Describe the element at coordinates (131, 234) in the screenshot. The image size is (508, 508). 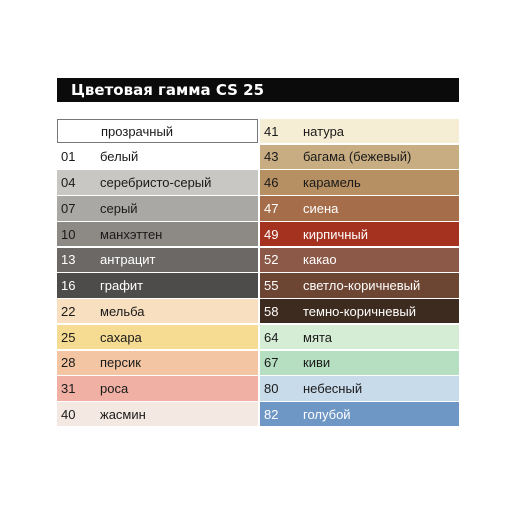
I see `color-name: манхэттен` at that location.